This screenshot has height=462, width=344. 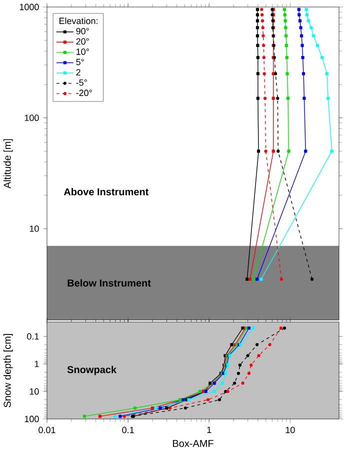 I want to click on x-tick-label: 10, so click(x=290, y=430).